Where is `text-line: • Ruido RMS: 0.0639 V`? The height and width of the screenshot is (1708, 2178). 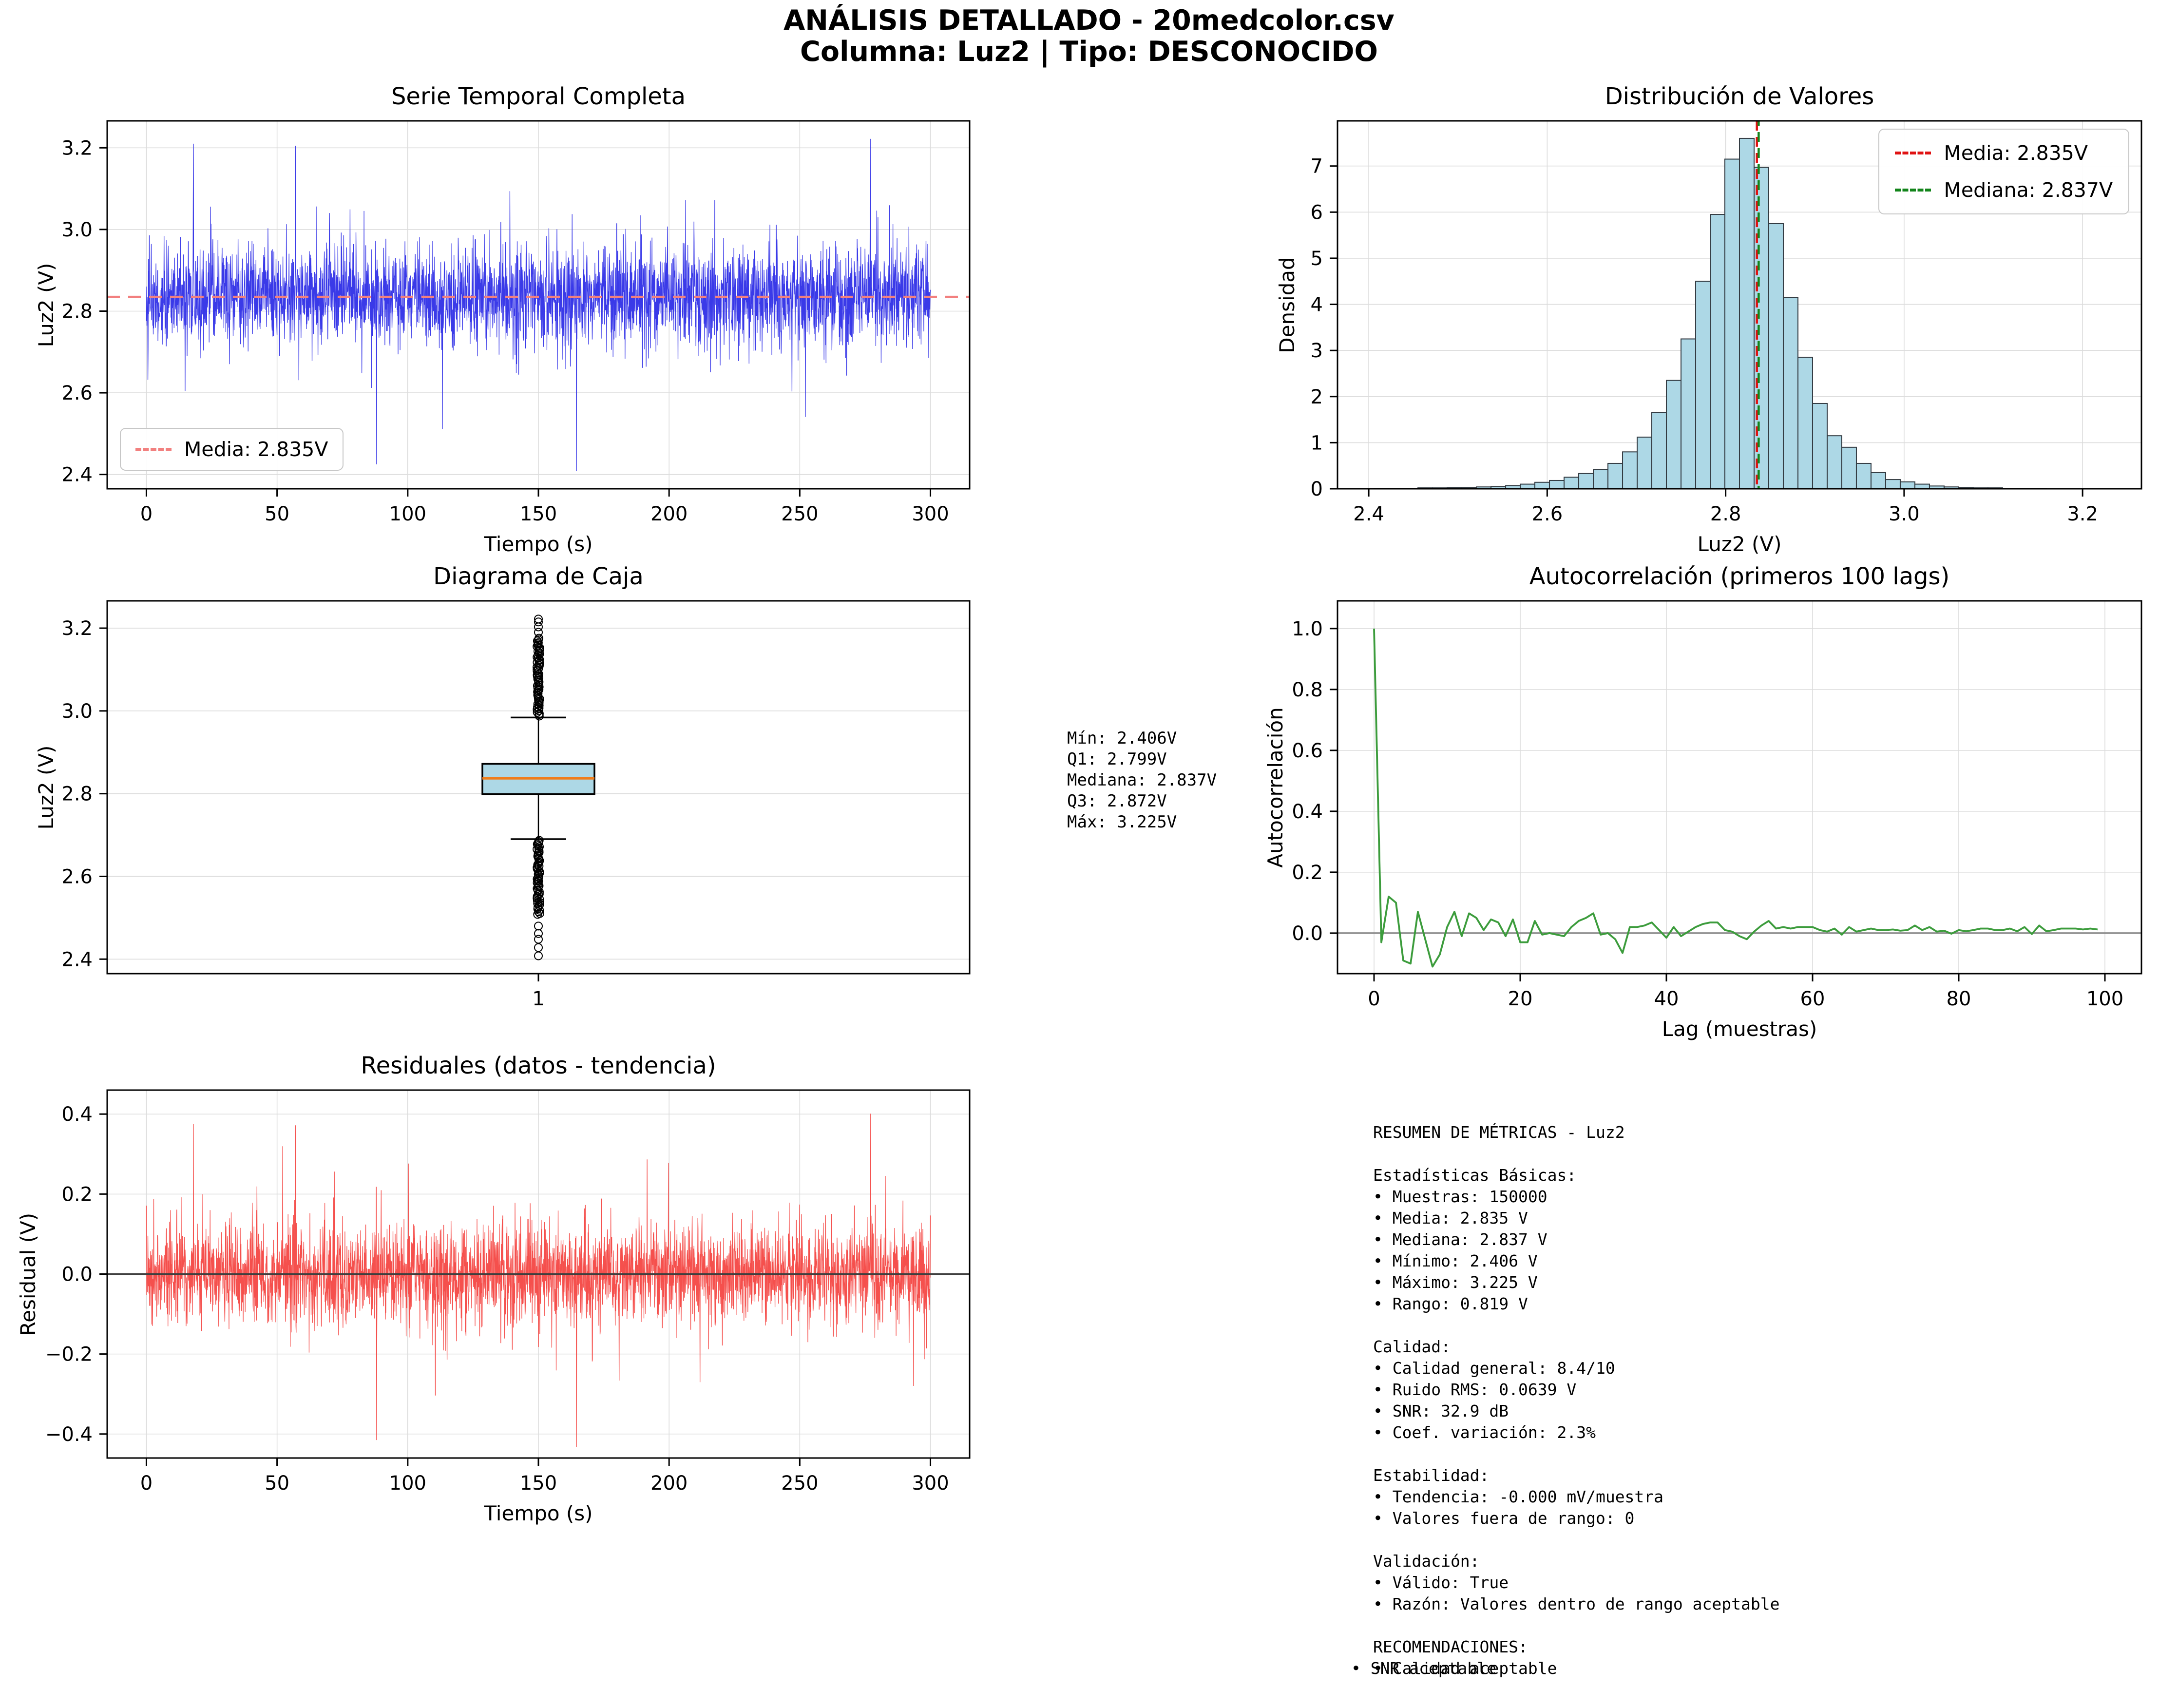
text-line: • Ruido RMS: 0.0639 V is located at coordinates (1475, 1390).